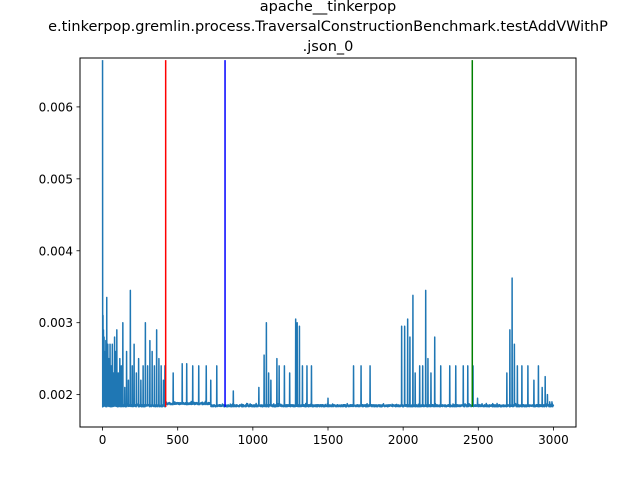 This screenshot has width=640, height=480. Describe the element at coordinates (56, 179) in the screenshot. I see `y-tick-label: 0.005` at that location.